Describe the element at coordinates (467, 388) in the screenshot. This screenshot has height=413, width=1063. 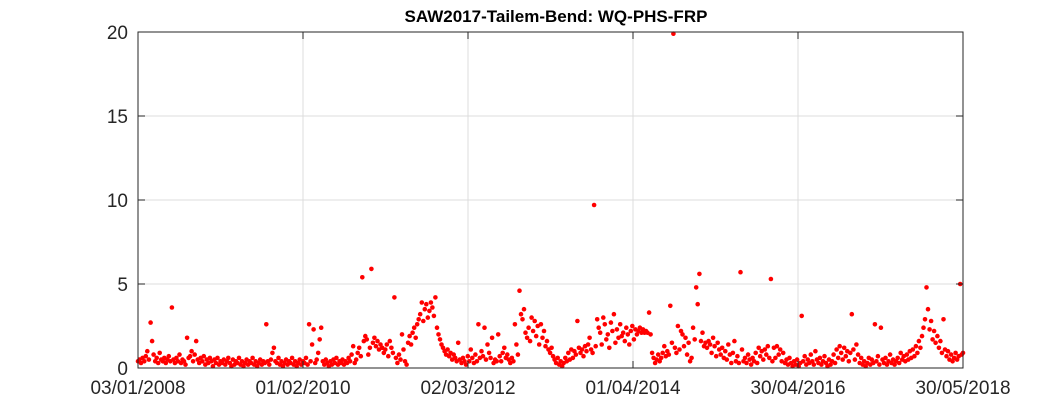
I see `x-tick-label: 02/03/2012` at that location.